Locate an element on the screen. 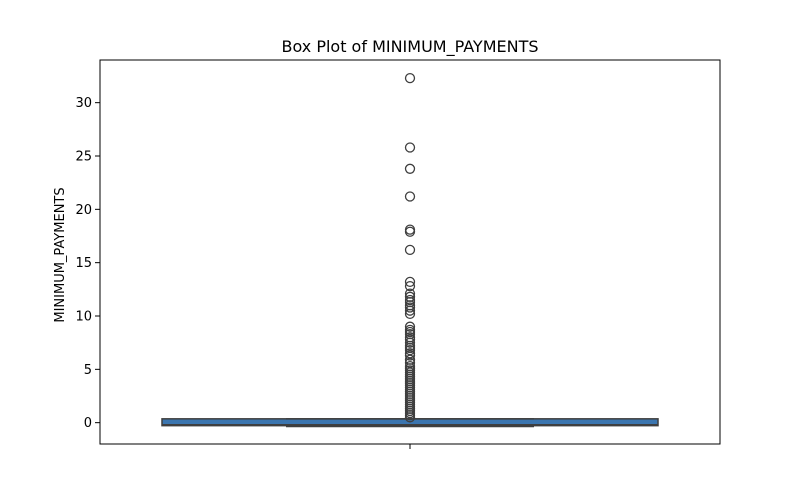 The height and width of the screenshot is (500, 800). y-tick-label: 20 is located at coordinates (83, 210).